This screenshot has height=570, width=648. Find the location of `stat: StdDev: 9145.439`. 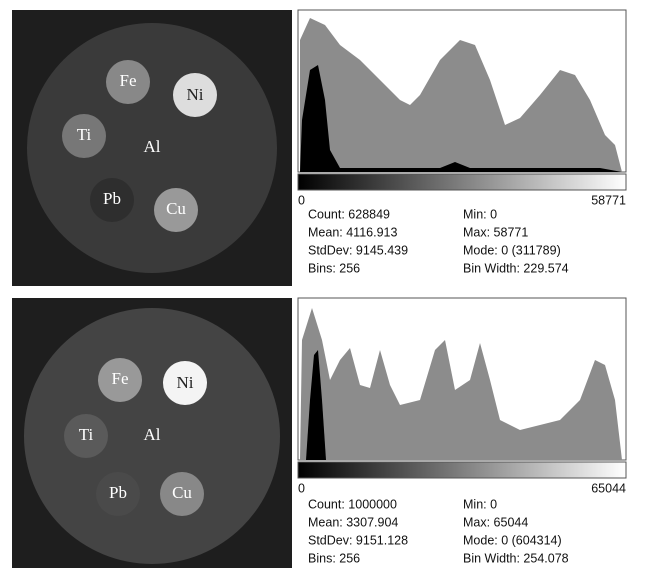

stat: StdDev: 9145.439 is located at coordinates (358, 250).